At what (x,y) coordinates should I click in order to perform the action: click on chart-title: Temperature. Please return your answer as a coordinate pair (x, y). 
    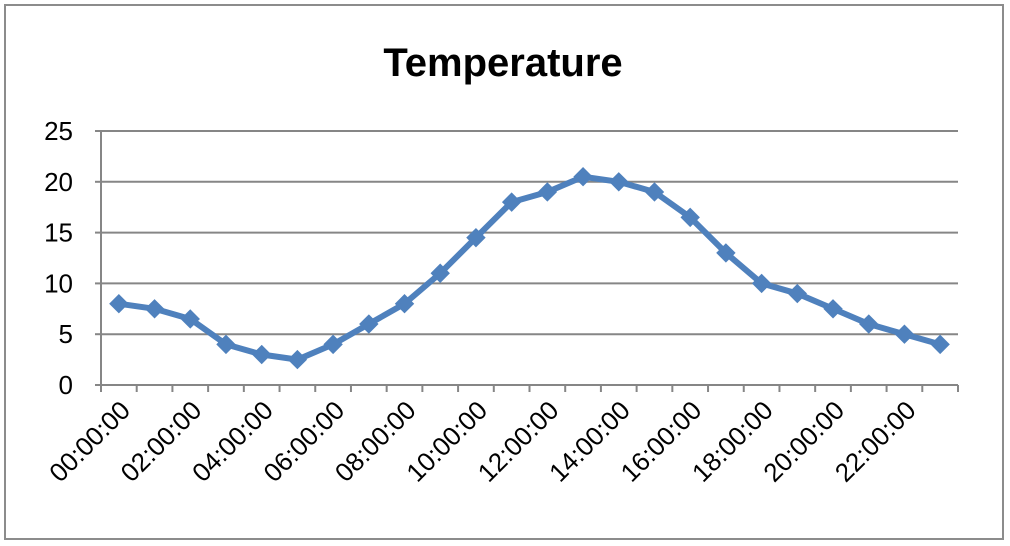
    Looking at the image, I should click on (502, 63).